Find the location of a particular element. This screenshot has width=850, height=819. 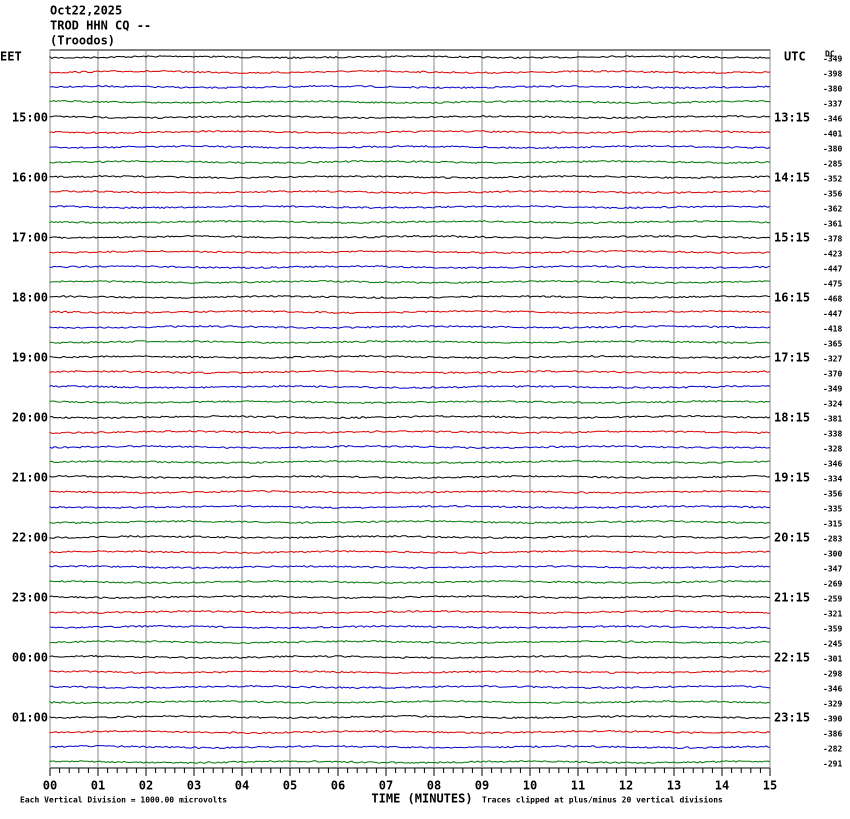

dc-offset: -468 is located at coordinates (832, 299).